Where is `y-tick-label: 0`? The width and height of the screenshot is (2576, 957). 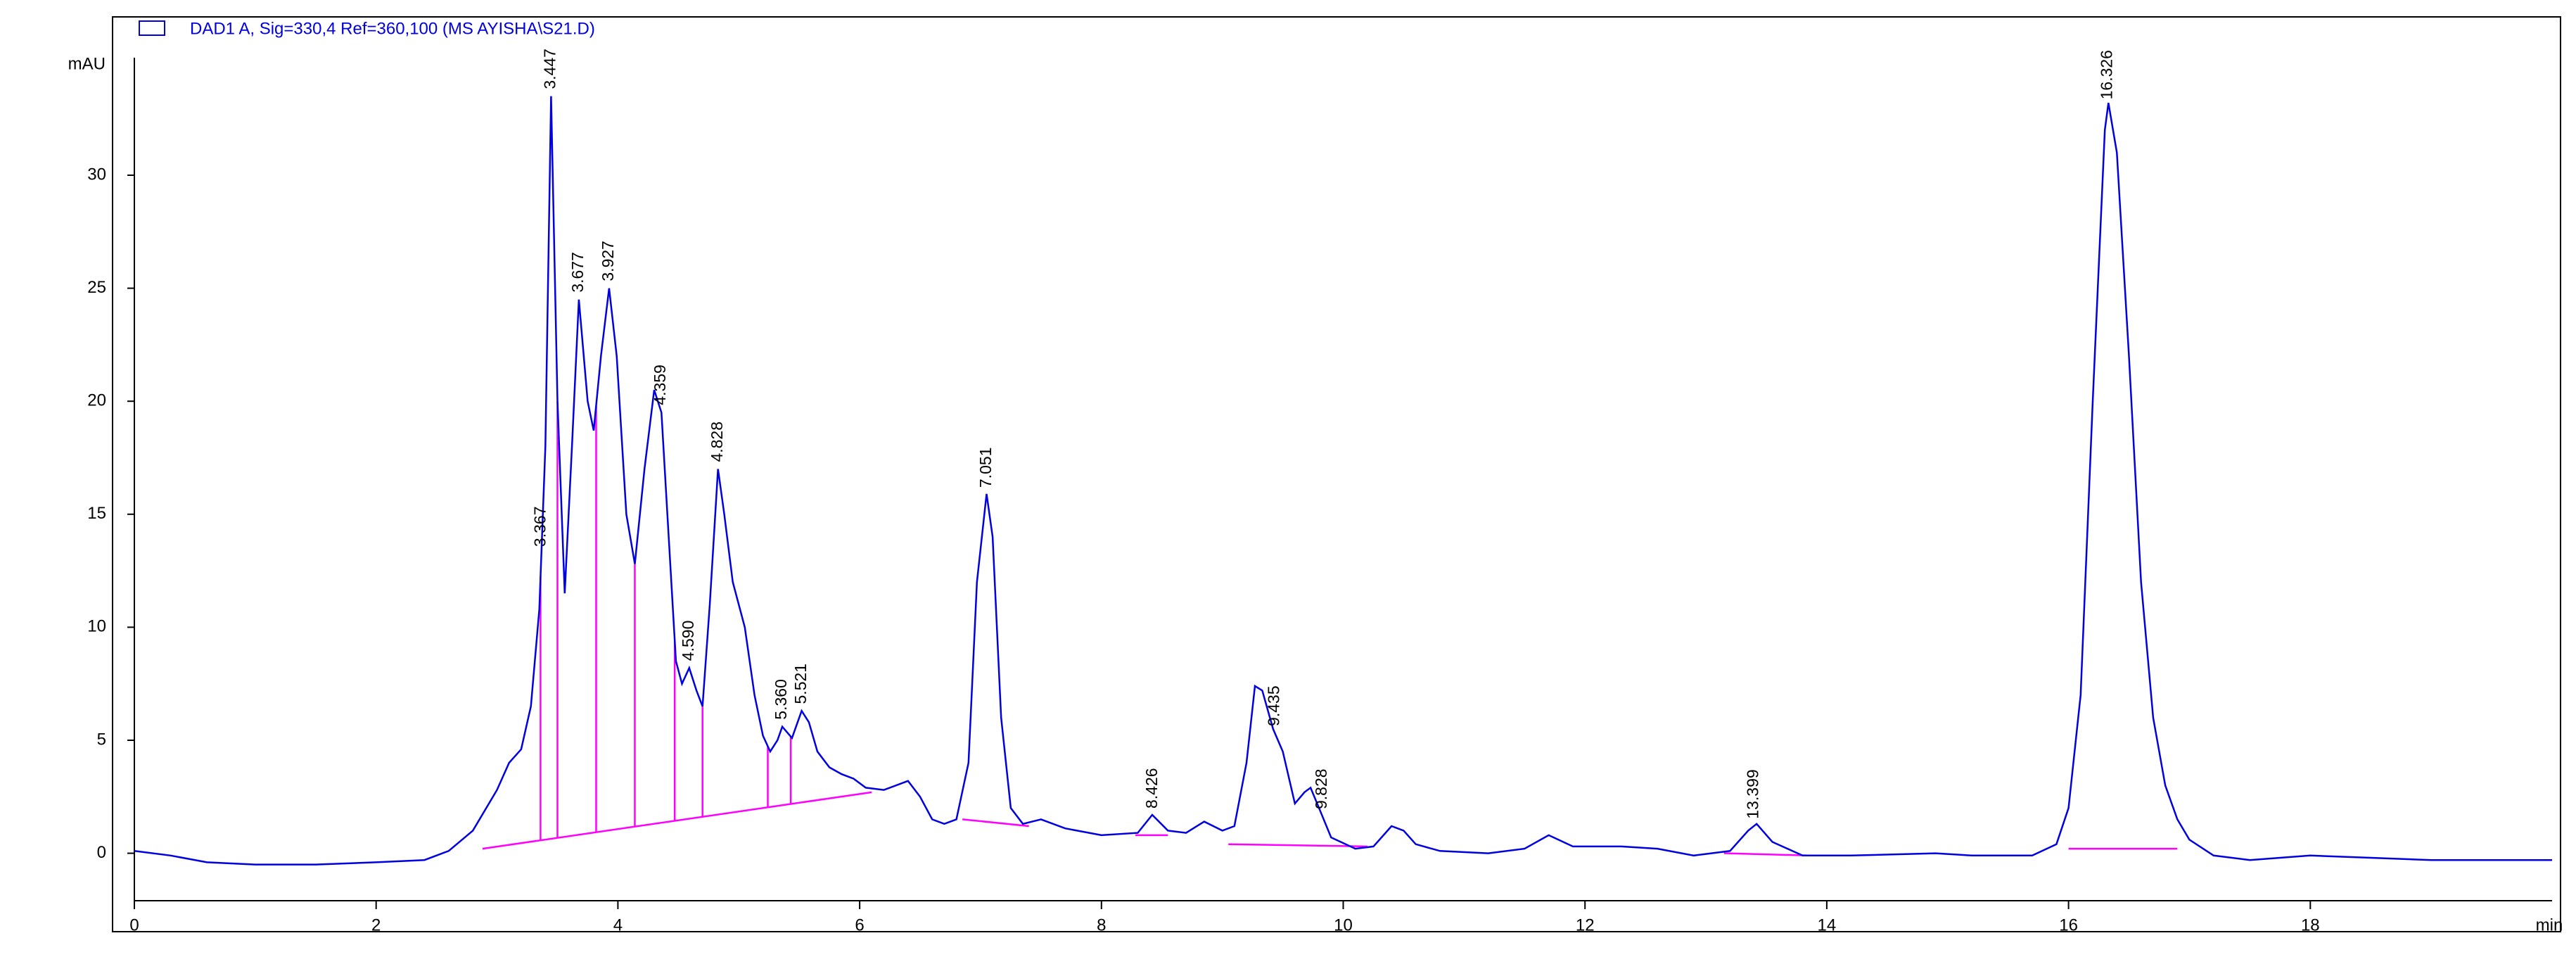 y-tick-label: 0 is located at coordinates (101, 853).